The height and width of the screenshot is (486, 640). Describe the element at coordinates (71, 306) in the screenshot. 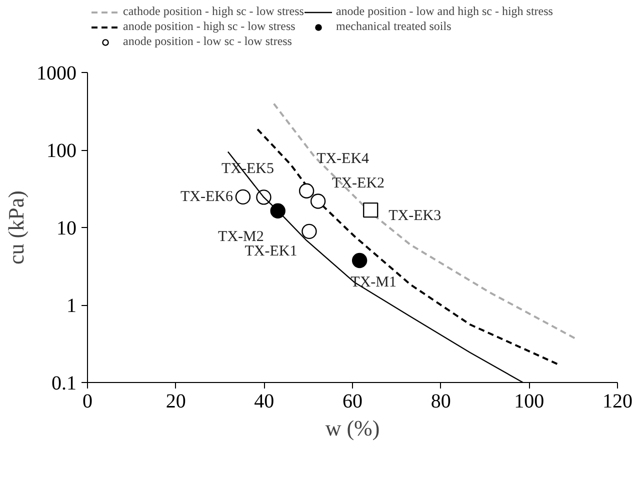

I see `y-tick-label: 1` at that location.